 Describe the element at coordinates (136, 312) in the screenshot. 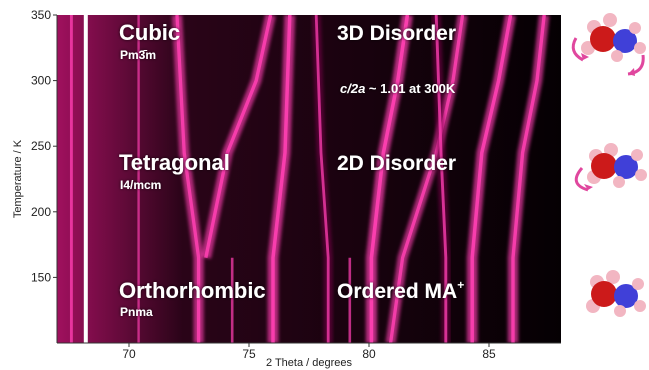

I see `phase-orthorhombic-space-group: Pnma` at that location.